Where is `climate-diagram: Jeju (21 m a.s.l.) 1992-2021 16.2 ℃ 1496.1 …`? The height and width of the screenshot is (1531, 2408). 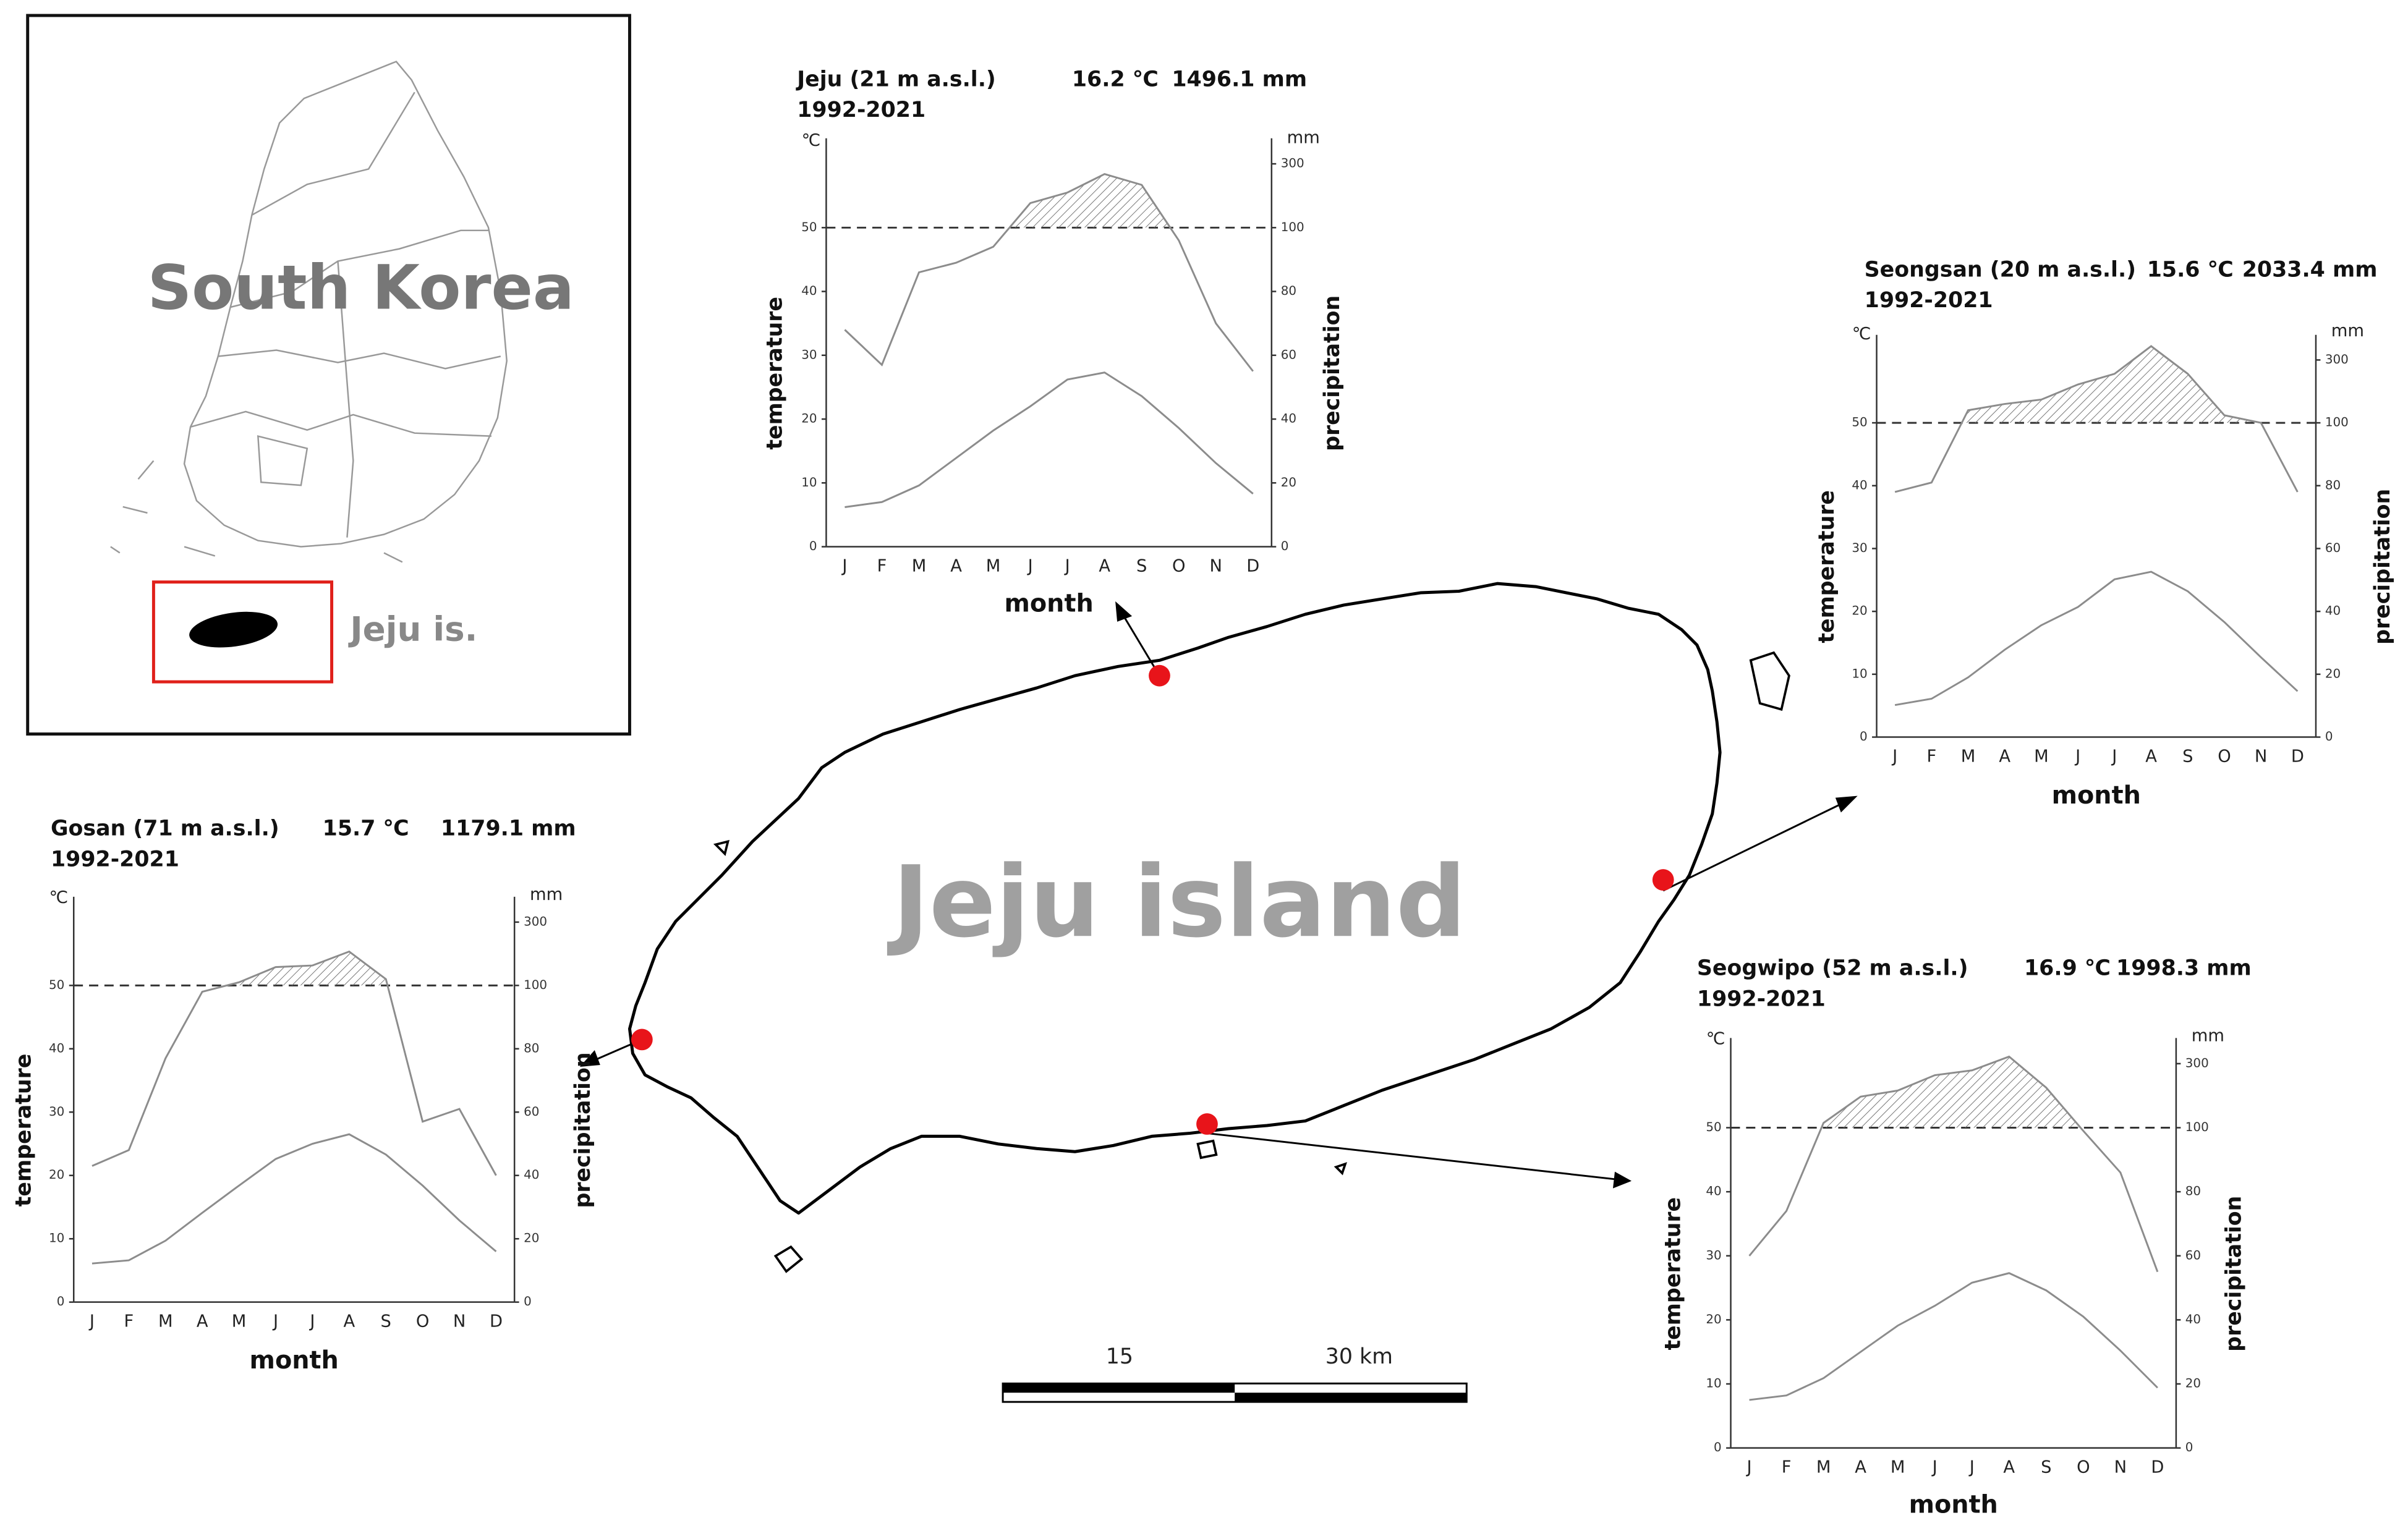
climate-diagram: Jeju (21 m a.s.l.) 1992-2021 16.2 ℃ 1496.1 … is located at coordinates (1053, 342).